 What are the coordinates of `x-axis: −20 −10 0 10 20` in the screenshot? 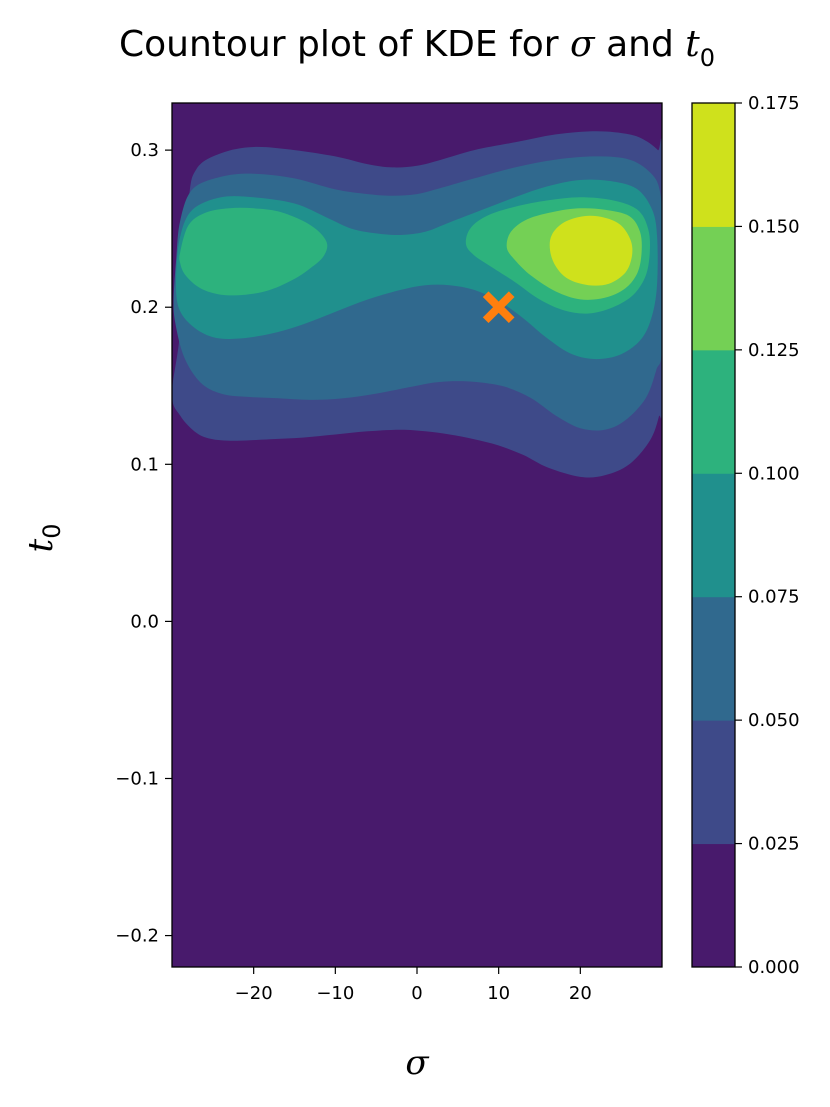 It's located at (413, 985).